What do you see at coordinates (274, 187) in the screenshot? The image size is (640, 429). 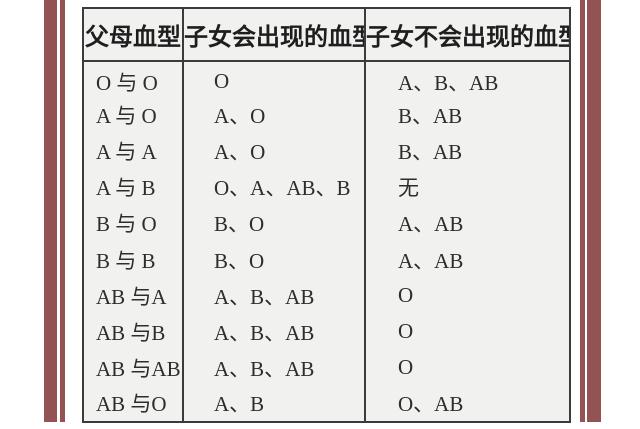 I see `cell-possible: O、A、AB、B` at bounding box center [274, 187].